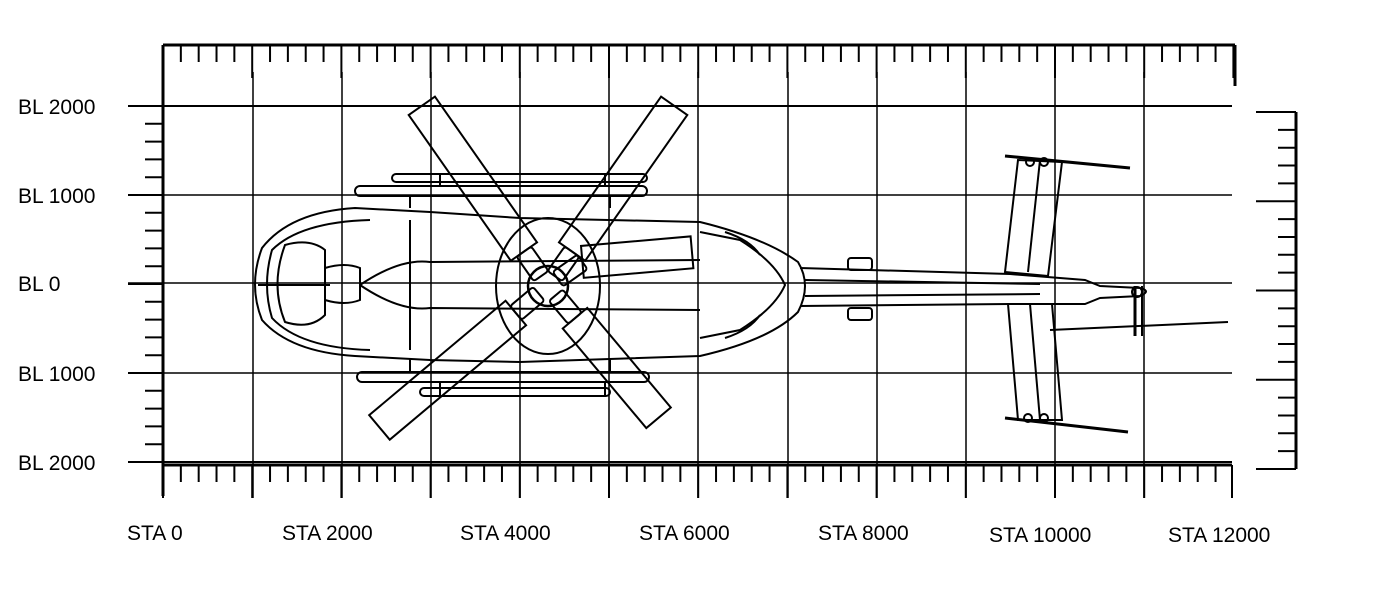 This screenshot has width=1395, height=589. What do you see at coordinates (39, 284) in the screenshot?
I see `bl-label: BL 0` at bounding box center [39, 284].